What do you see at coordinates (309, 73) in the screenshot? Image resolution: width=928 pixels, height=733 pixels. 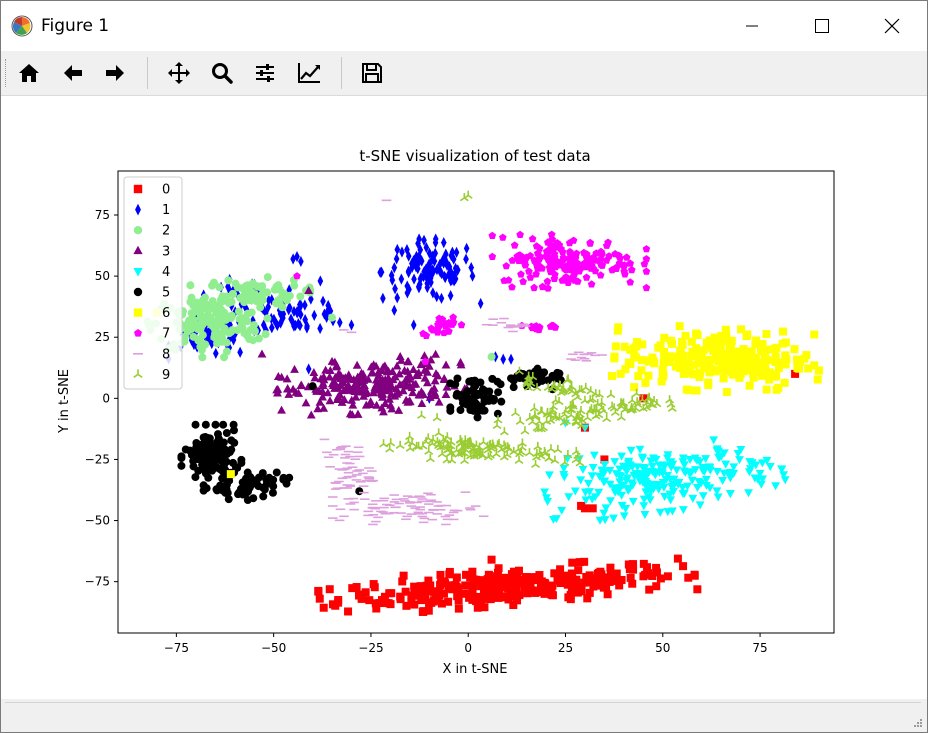 I see `edit-axis-button` at bounding box center [309, 73].